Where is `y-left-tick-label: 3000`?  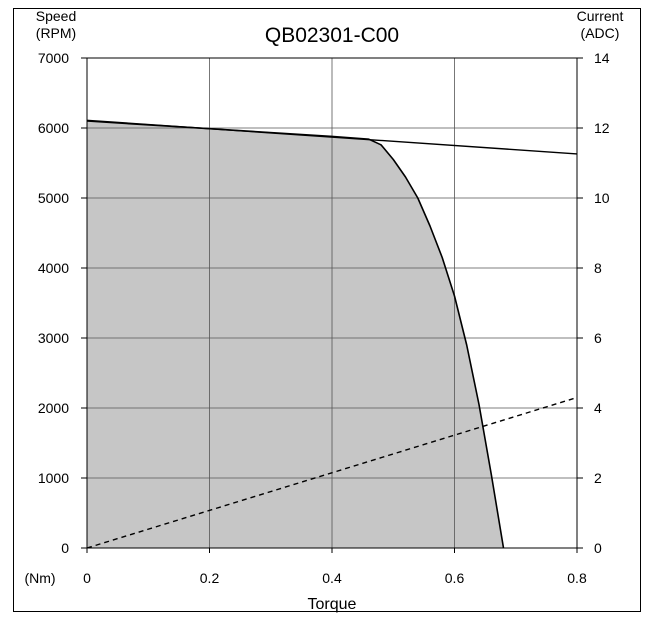 y-left-tick-label: 3000 is located at coordinates (53, 338).